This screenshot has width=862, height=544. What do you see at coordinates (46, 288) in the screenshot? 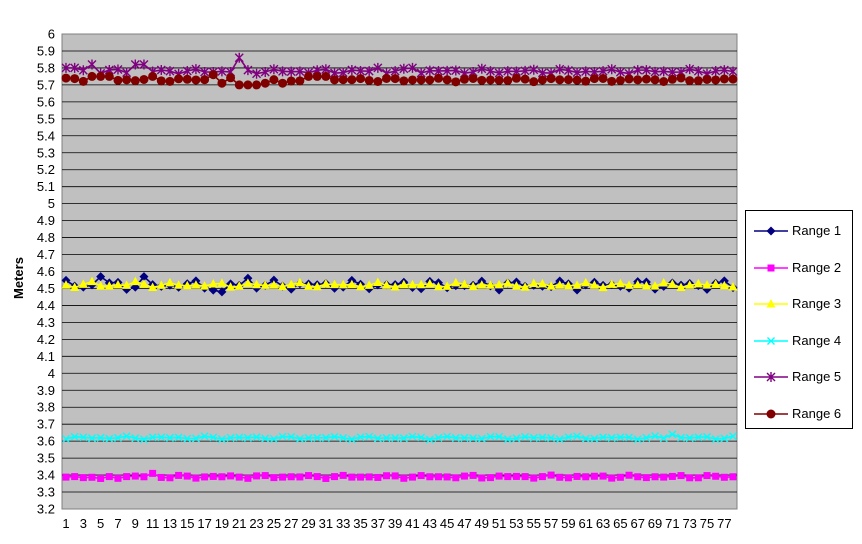
I see `y-tick-label: 4.5` at bounding box center [46, 288].